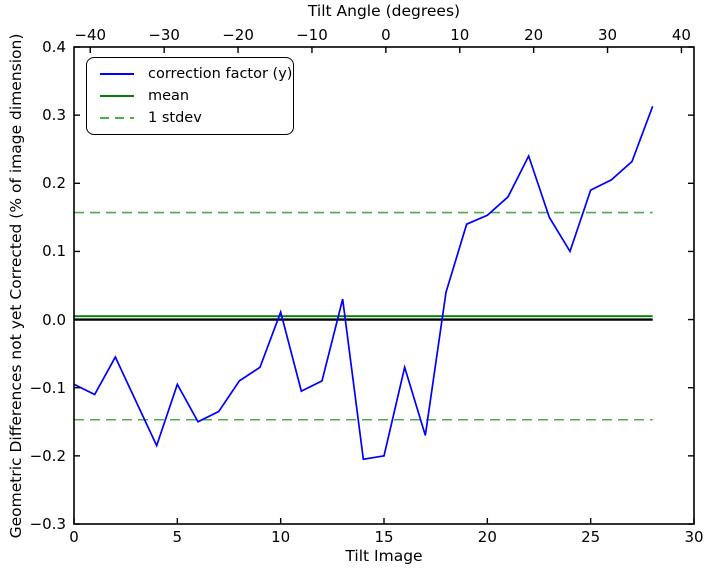 The height and width of the screenshot is (579, 714). What do you see at coordinates (54, 319) in the screenshot?
I see `y-tick-label: 0.0` at bounding box center [54, 319].